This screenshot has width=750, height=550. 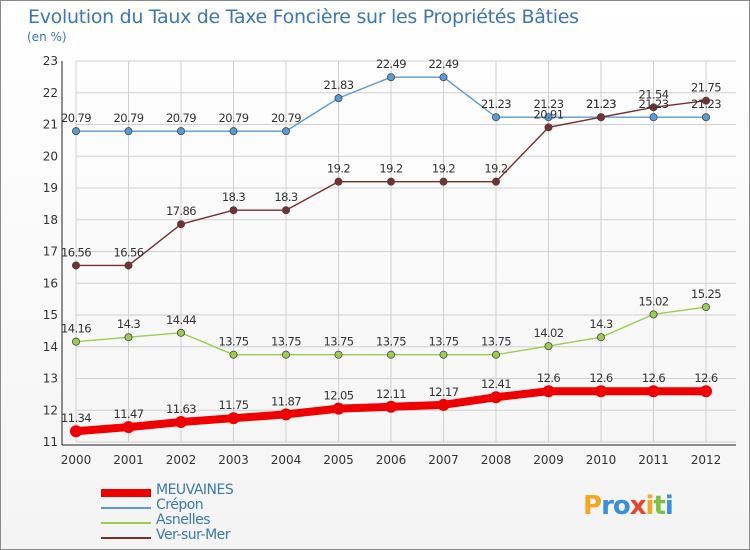 I want to click on data-label: 12.11, so click(x=391, y=394).